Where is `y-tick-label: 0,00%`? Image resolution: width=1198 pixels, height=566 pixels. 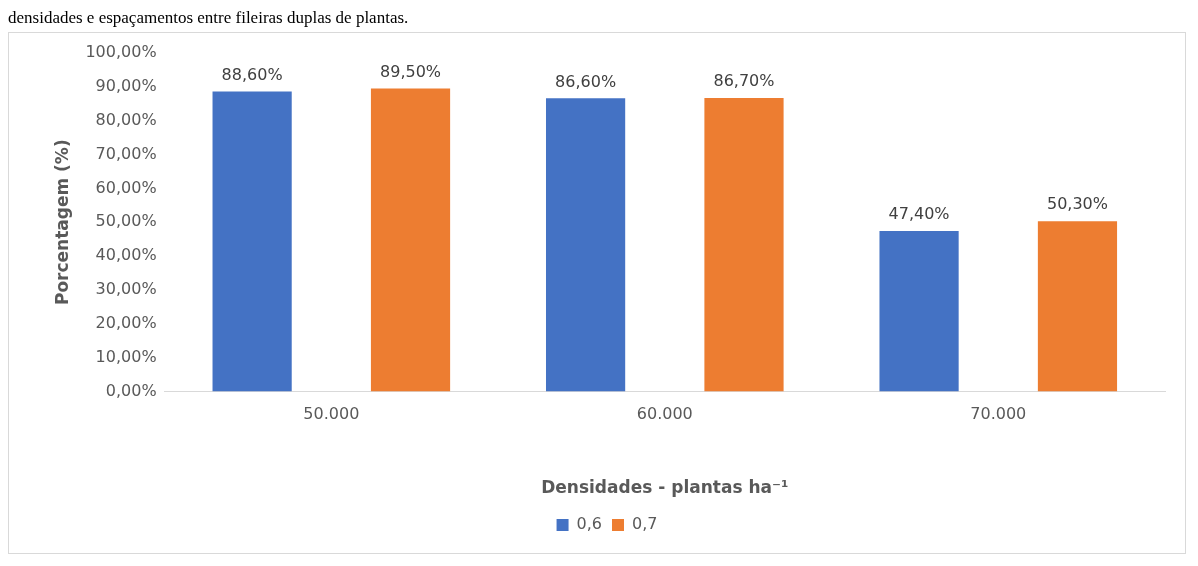 y-tick-label: 0,00% is located at coordinates (131, 390).